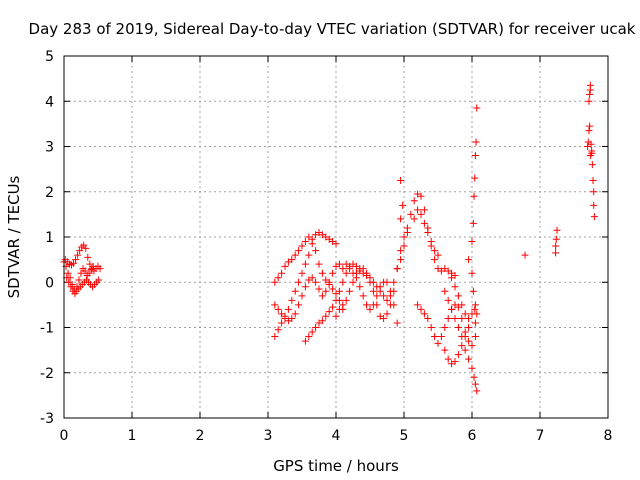  What do you see at coordinates (49, 238) in the screenshot?
I see `y-tick-label: 1` at bounding box center [49, 238].